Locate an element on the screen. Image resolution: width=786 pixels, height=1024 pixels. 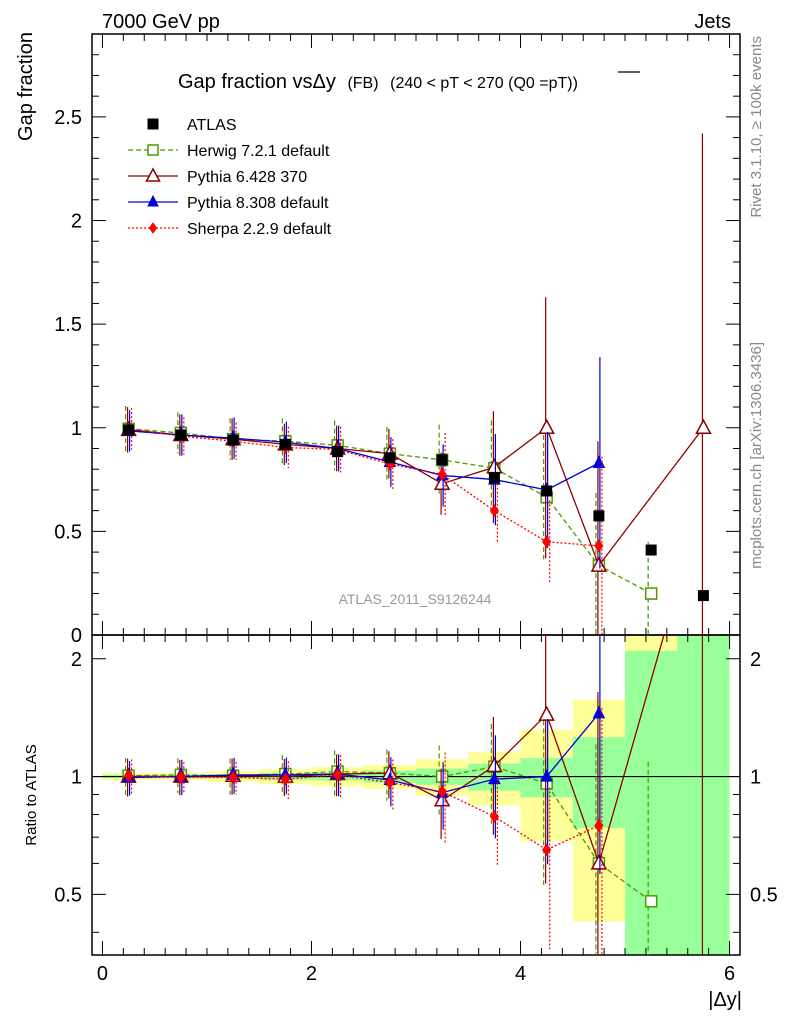
plot-title-cut: (240 < pT < 270 (Q0 =pT)) is located at coordinates (484, 83).